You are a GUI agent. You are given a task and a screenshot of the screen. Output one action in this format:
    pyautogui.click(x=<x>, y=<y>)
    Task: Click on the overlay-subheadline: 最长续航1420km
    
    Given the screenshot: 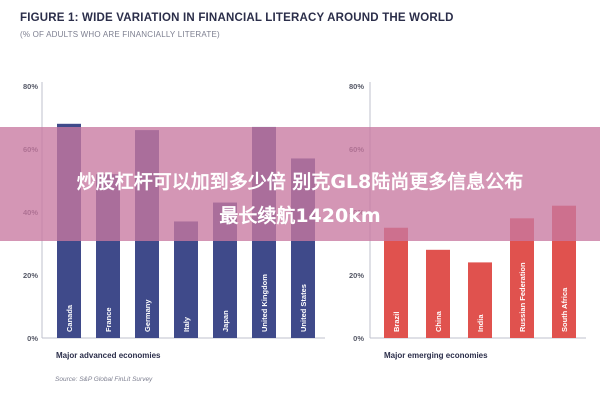 What is the action you would take?
    pyautogui.click(x=300, y=216)
    